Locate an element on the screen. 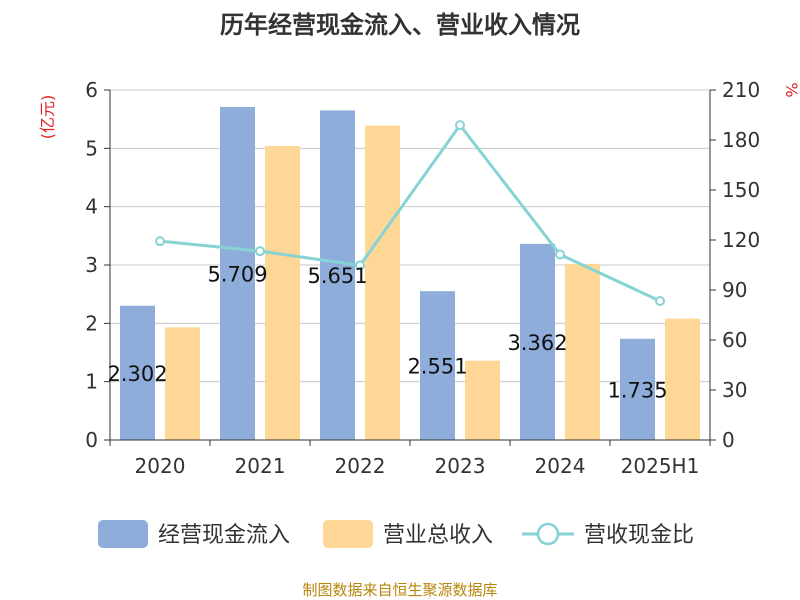 The width and height of the screenshot is (800, 600). bar-value-label: 5.709 is located at coordinates (237, 274).